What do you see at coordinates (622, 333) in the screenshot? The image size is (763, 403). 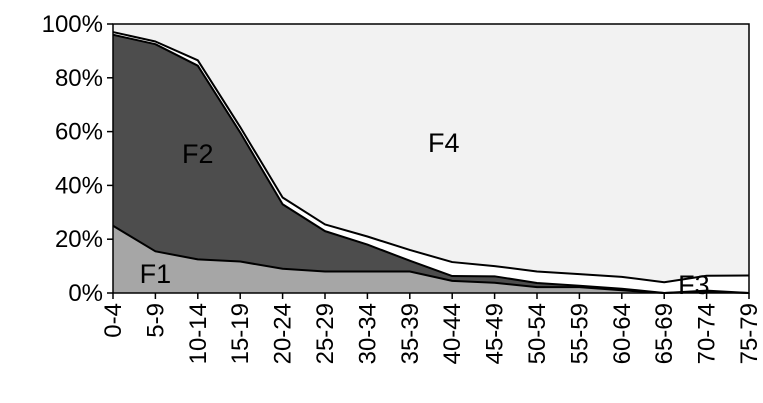 I see `x-tick-label: 60-64` at bounding box center [622, 333].